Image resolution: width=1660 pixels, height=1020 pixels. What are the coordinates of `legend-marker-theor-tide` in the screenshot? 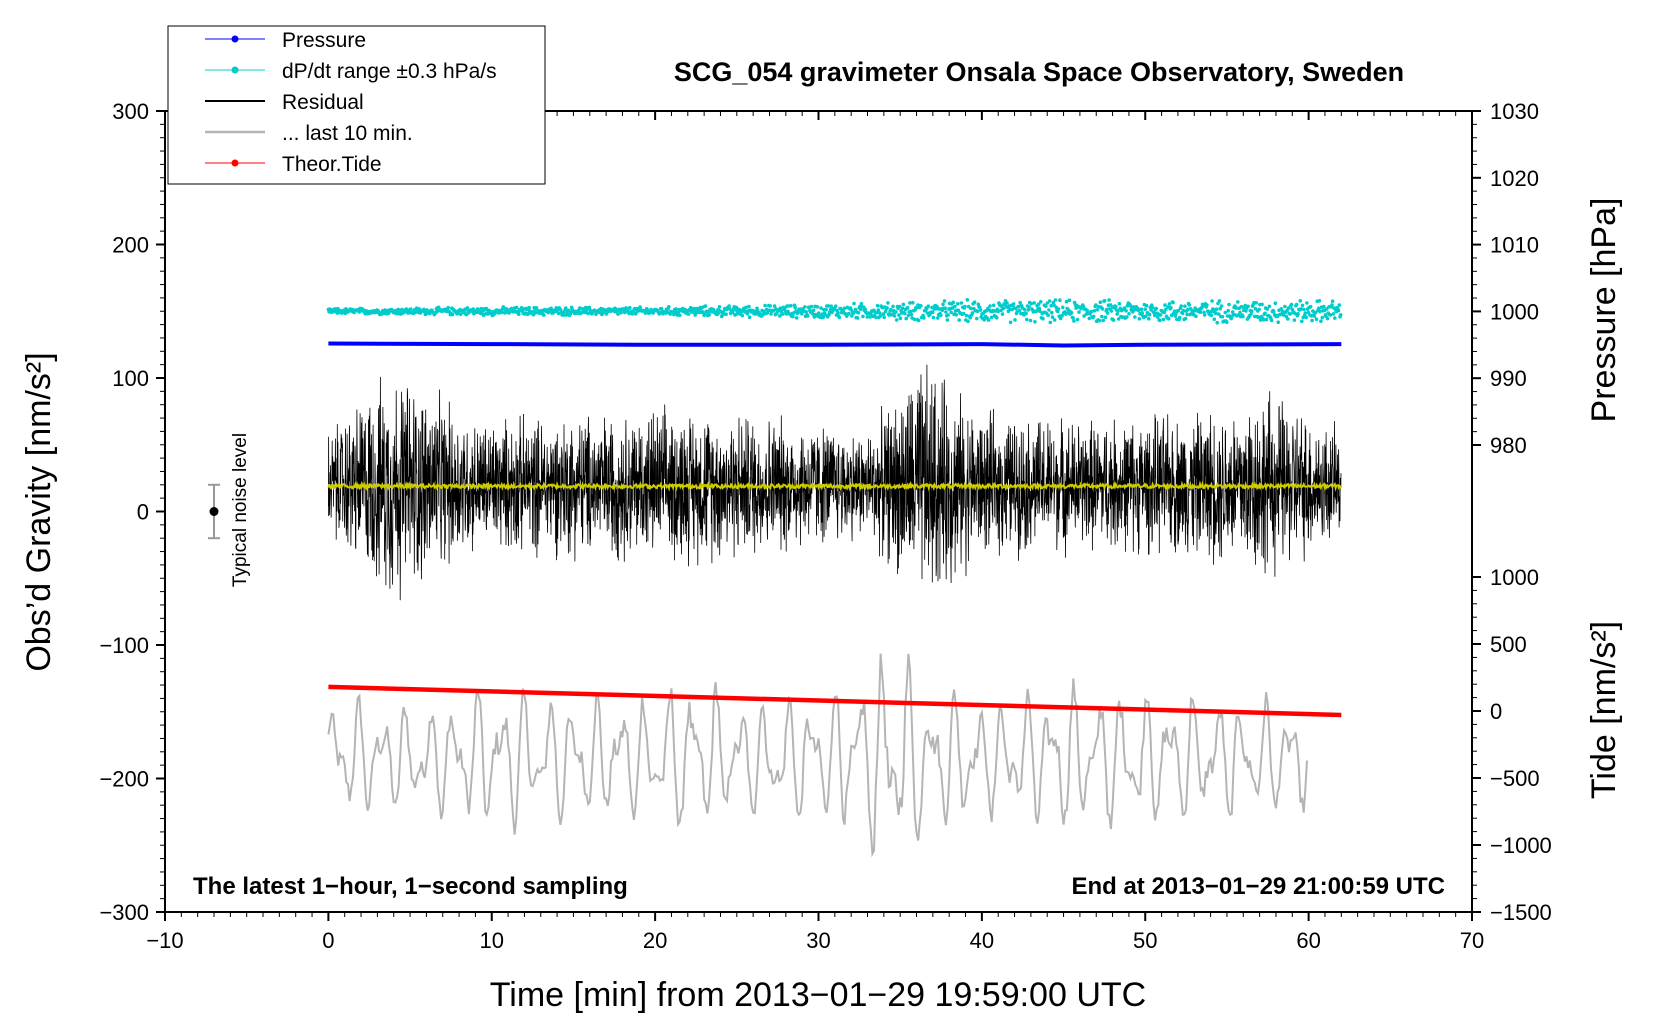 It's located at (235, 163).